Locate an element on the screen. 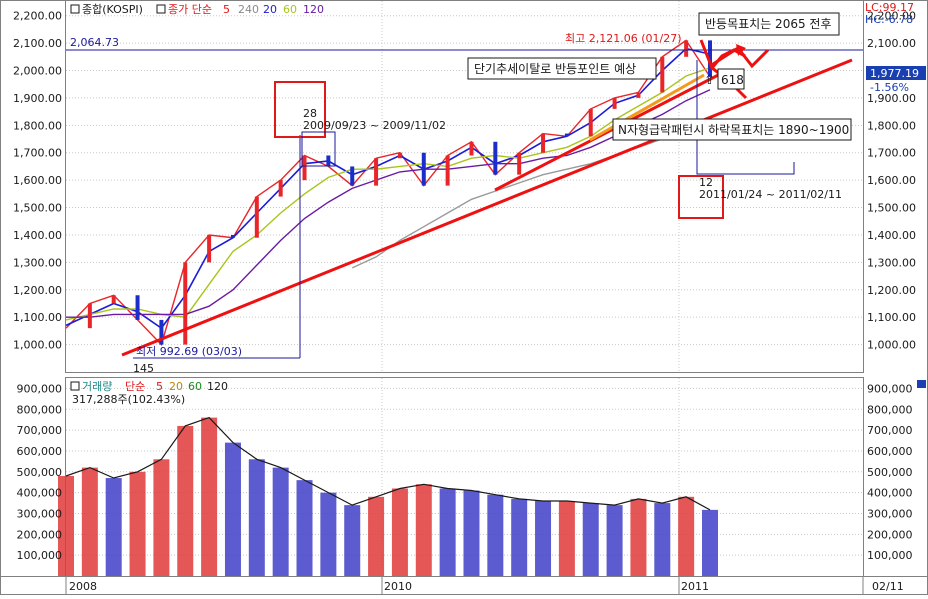 Image resolution: width=928 pixels, height=599 pixels. price-y-tick-label: 1,000.00 is located at coordinates (891, 345).